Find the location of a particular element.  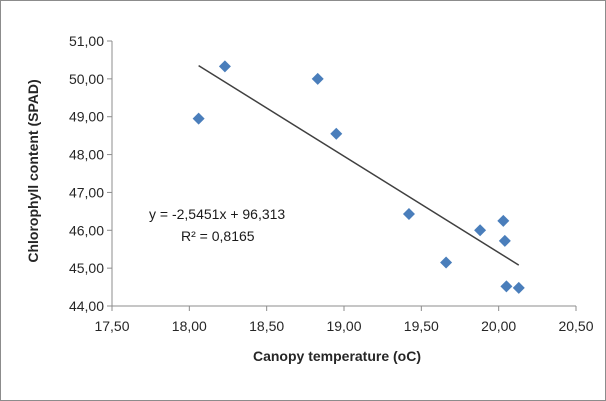

y-tick-label: 46,00 is located at coordinates (86, 230).